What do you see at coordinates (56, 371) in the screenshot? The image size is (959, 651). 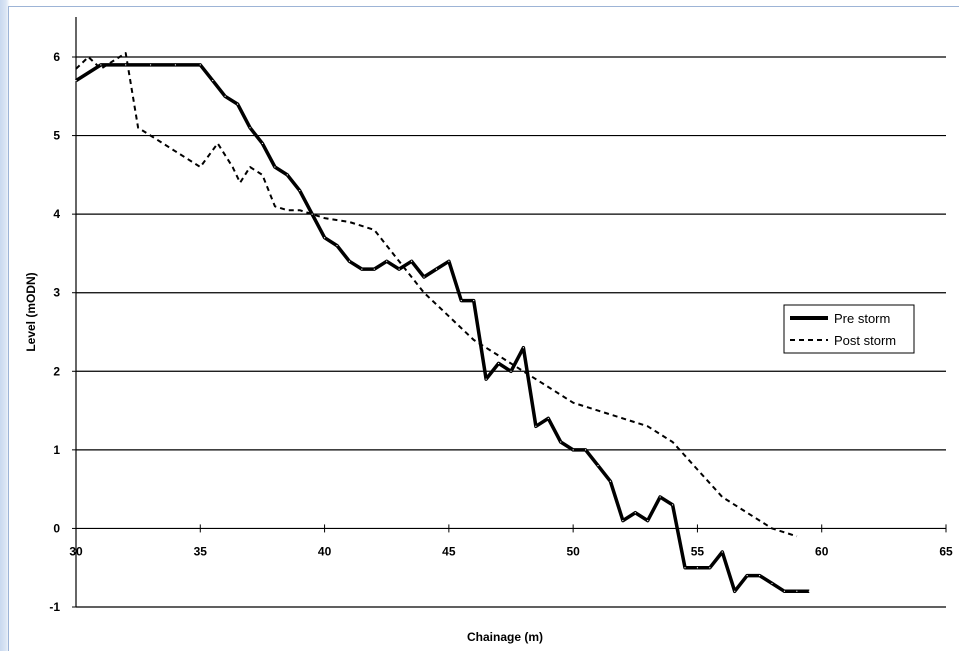 I see `y-tick-label-3: 2` at bounding box center [56, 371].